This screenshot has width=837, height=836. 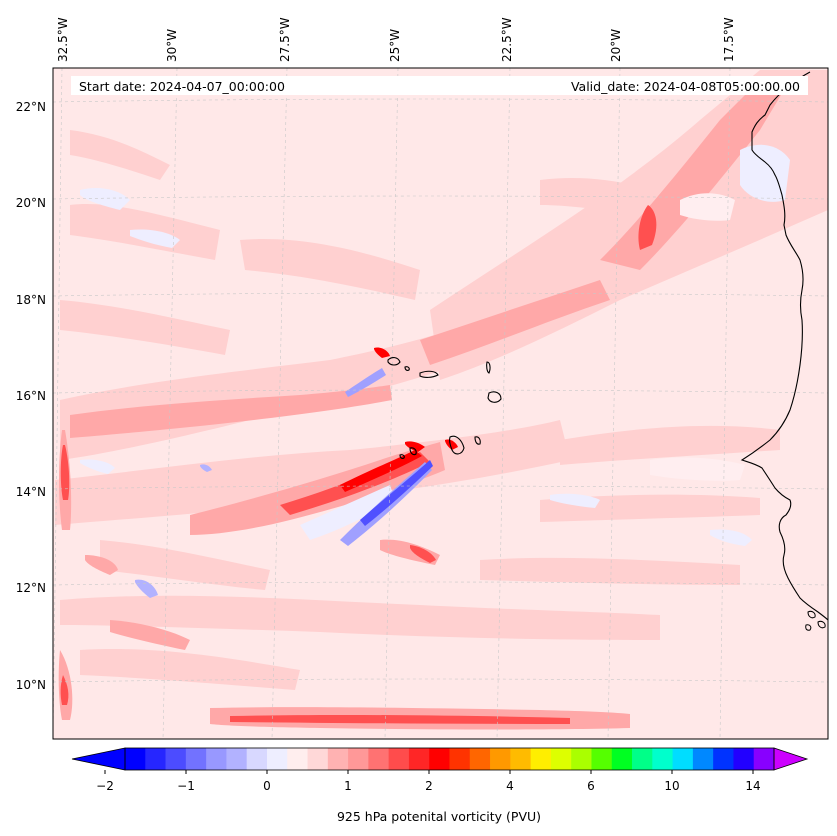 What do you see at coordinates (31, 203) in the screenshot?
I see `lat-label: 20°N` at bounding box center [31, 203].